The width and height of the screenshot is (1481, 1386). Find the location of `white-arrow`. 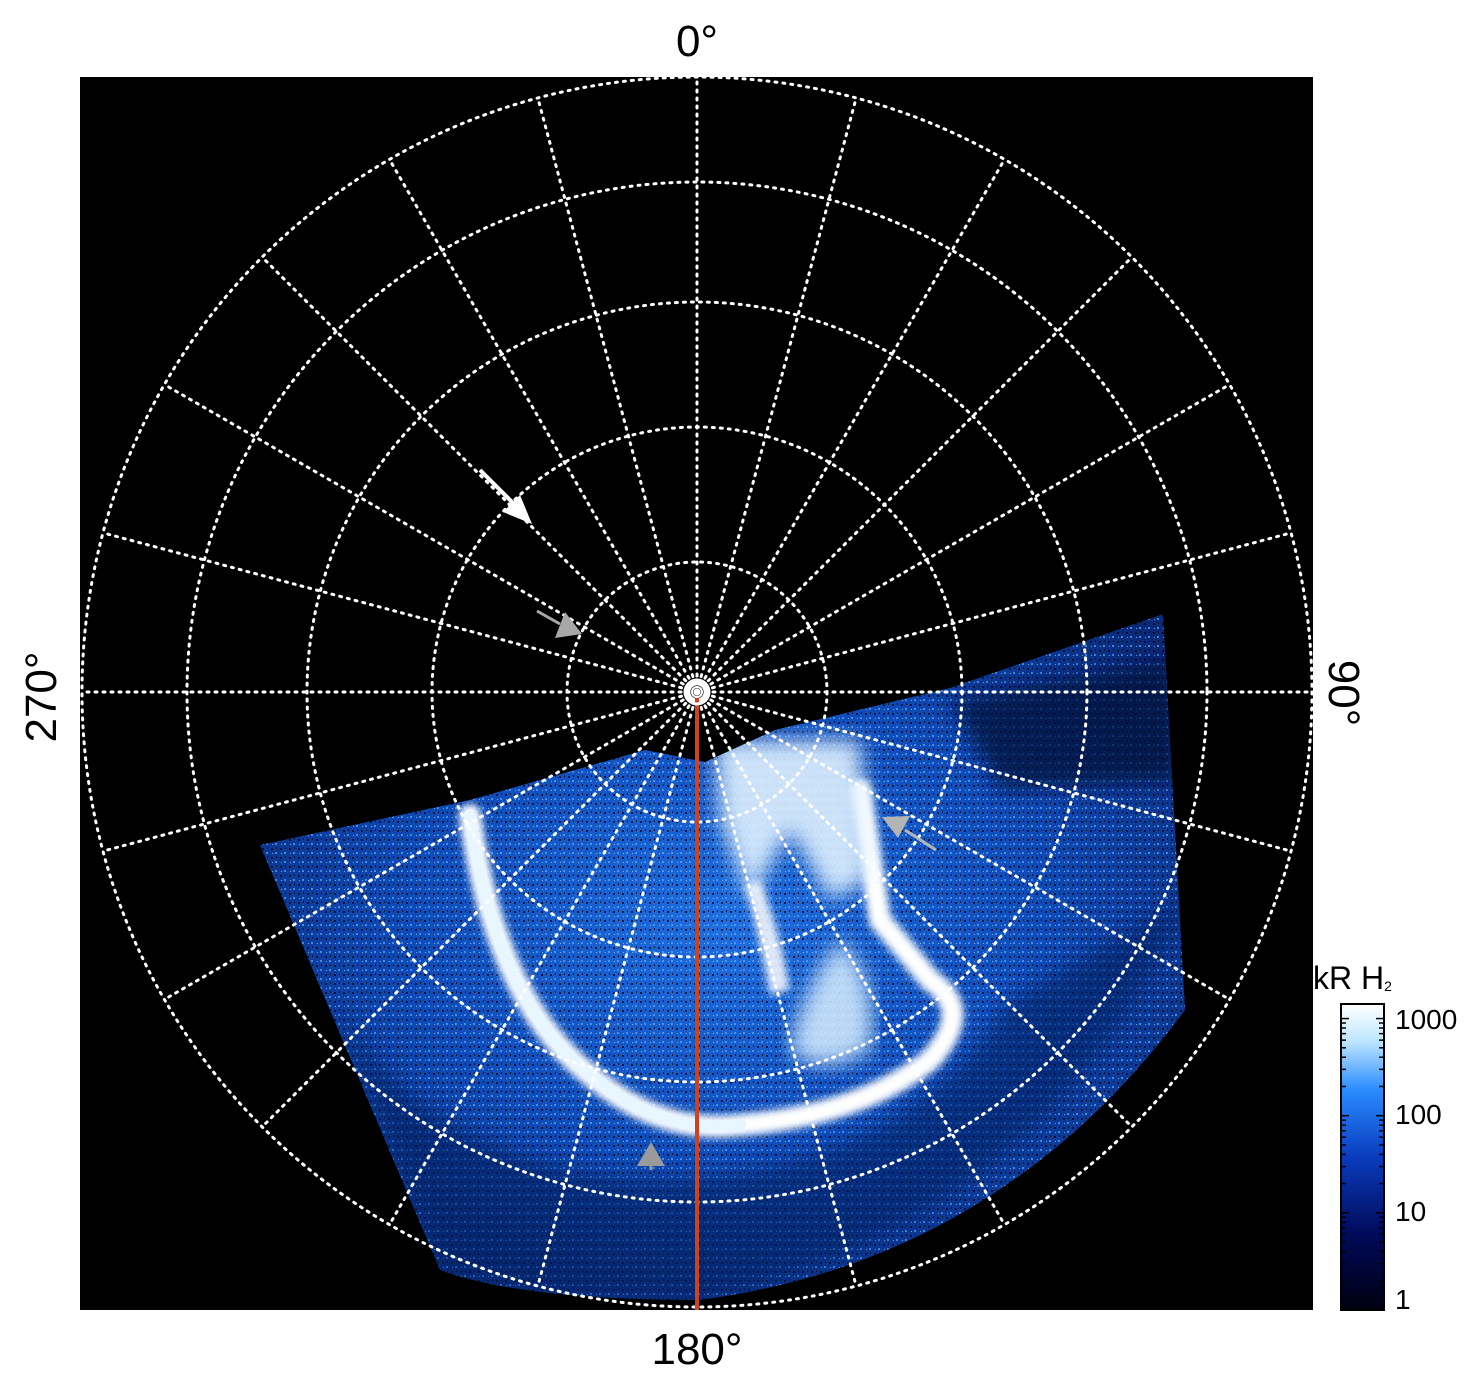

white-arrow is located at coordinates (505, 496).